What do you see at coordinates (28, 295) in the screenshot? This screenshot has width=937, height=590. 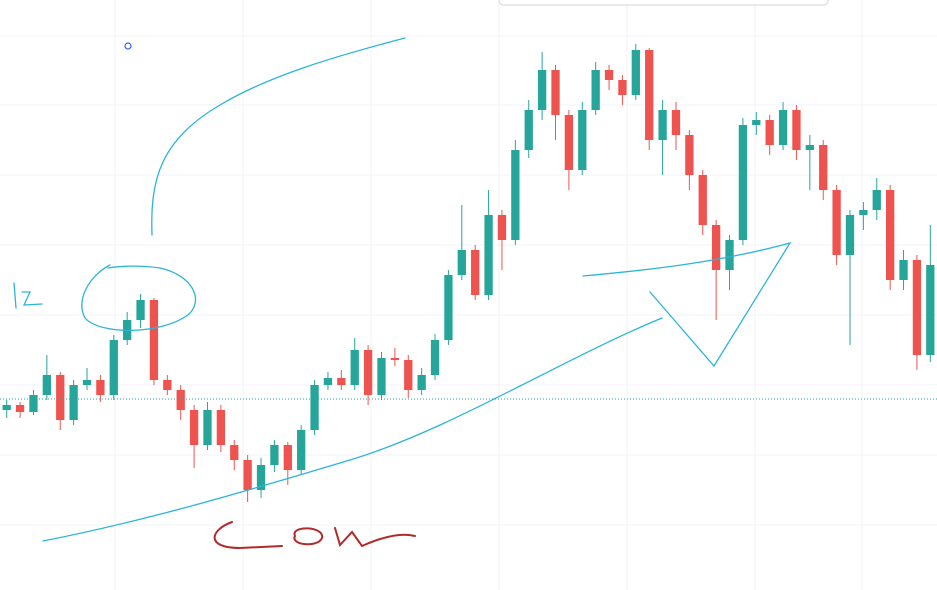 I see `drawn-scribble` at bounding box center [28, 295].